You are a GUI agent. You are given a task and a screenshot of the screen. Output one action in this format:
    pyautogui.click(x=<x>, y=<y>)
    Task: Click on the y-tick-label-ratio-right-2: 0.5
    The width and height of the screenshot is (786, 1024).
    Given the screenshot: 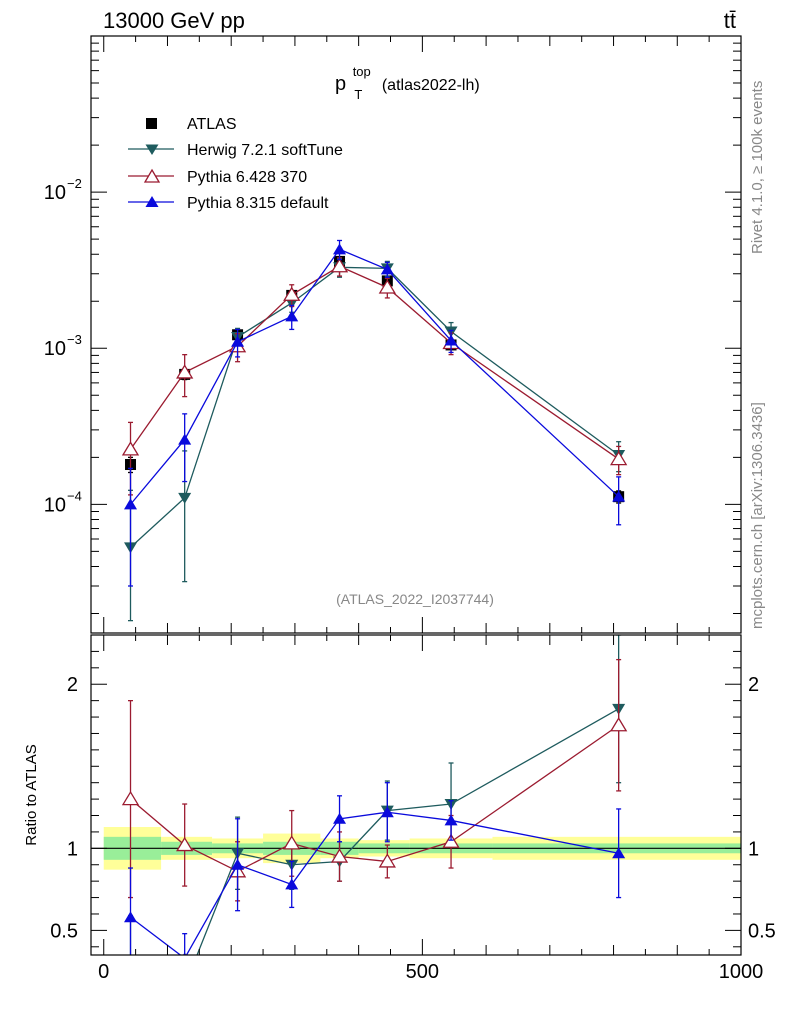 What is the action you would take?
    pyautogui.click(x=762, y=931)
    